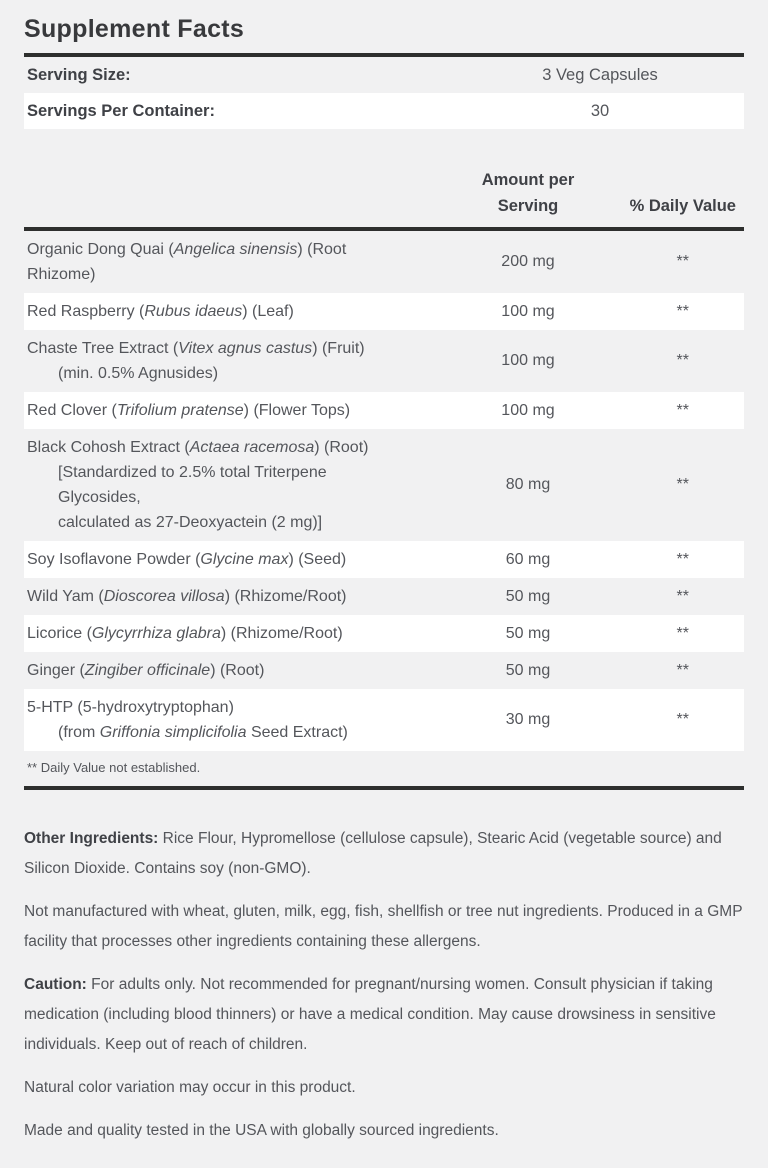  Describe the element at coordinates (147, 670) in the screenshot. I see `botanical-name: Zingiber officinale` at that location.